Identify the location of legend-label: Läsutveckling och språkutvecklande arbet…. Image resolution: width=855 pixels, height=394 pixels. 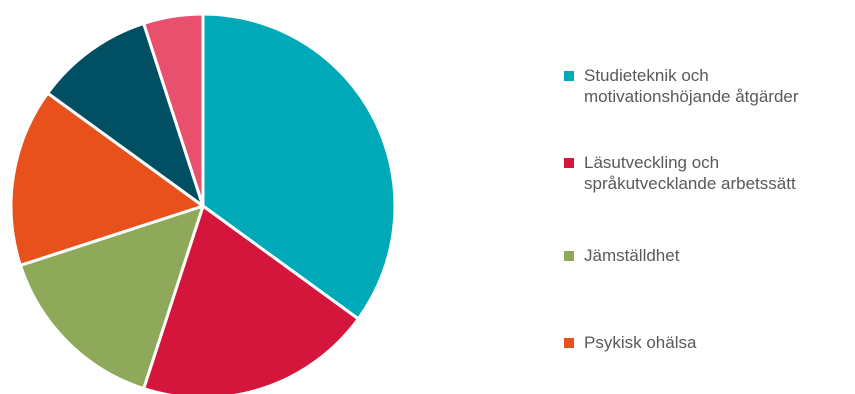
(690, 173).